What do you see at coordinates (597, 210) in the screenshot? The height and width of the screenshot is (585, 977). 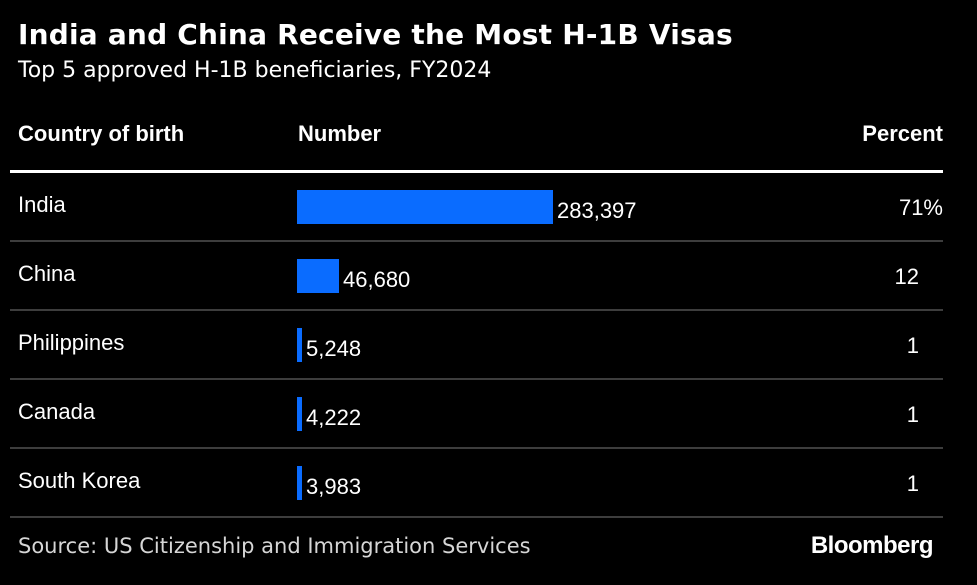 I see `bar-value-label: 283,397` at bounding box center [597, 210].